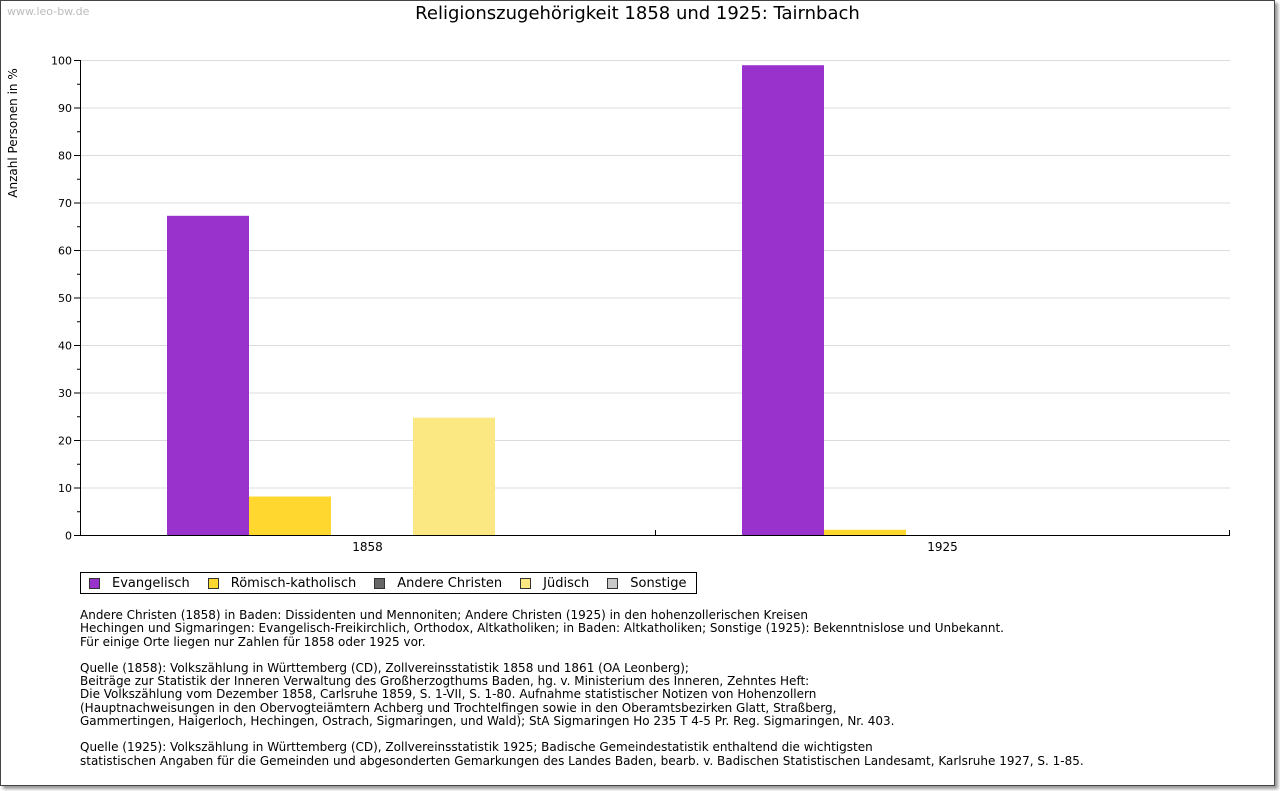 The width and height of the screenshot is (1280, 791). I want to click on x-category-label: 1858, so click(367, 547).